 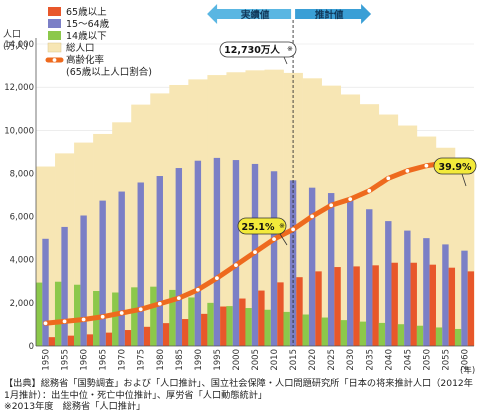 I want to click on rate-2060-callout-text: 39.9%, so click(x=455, y=167).